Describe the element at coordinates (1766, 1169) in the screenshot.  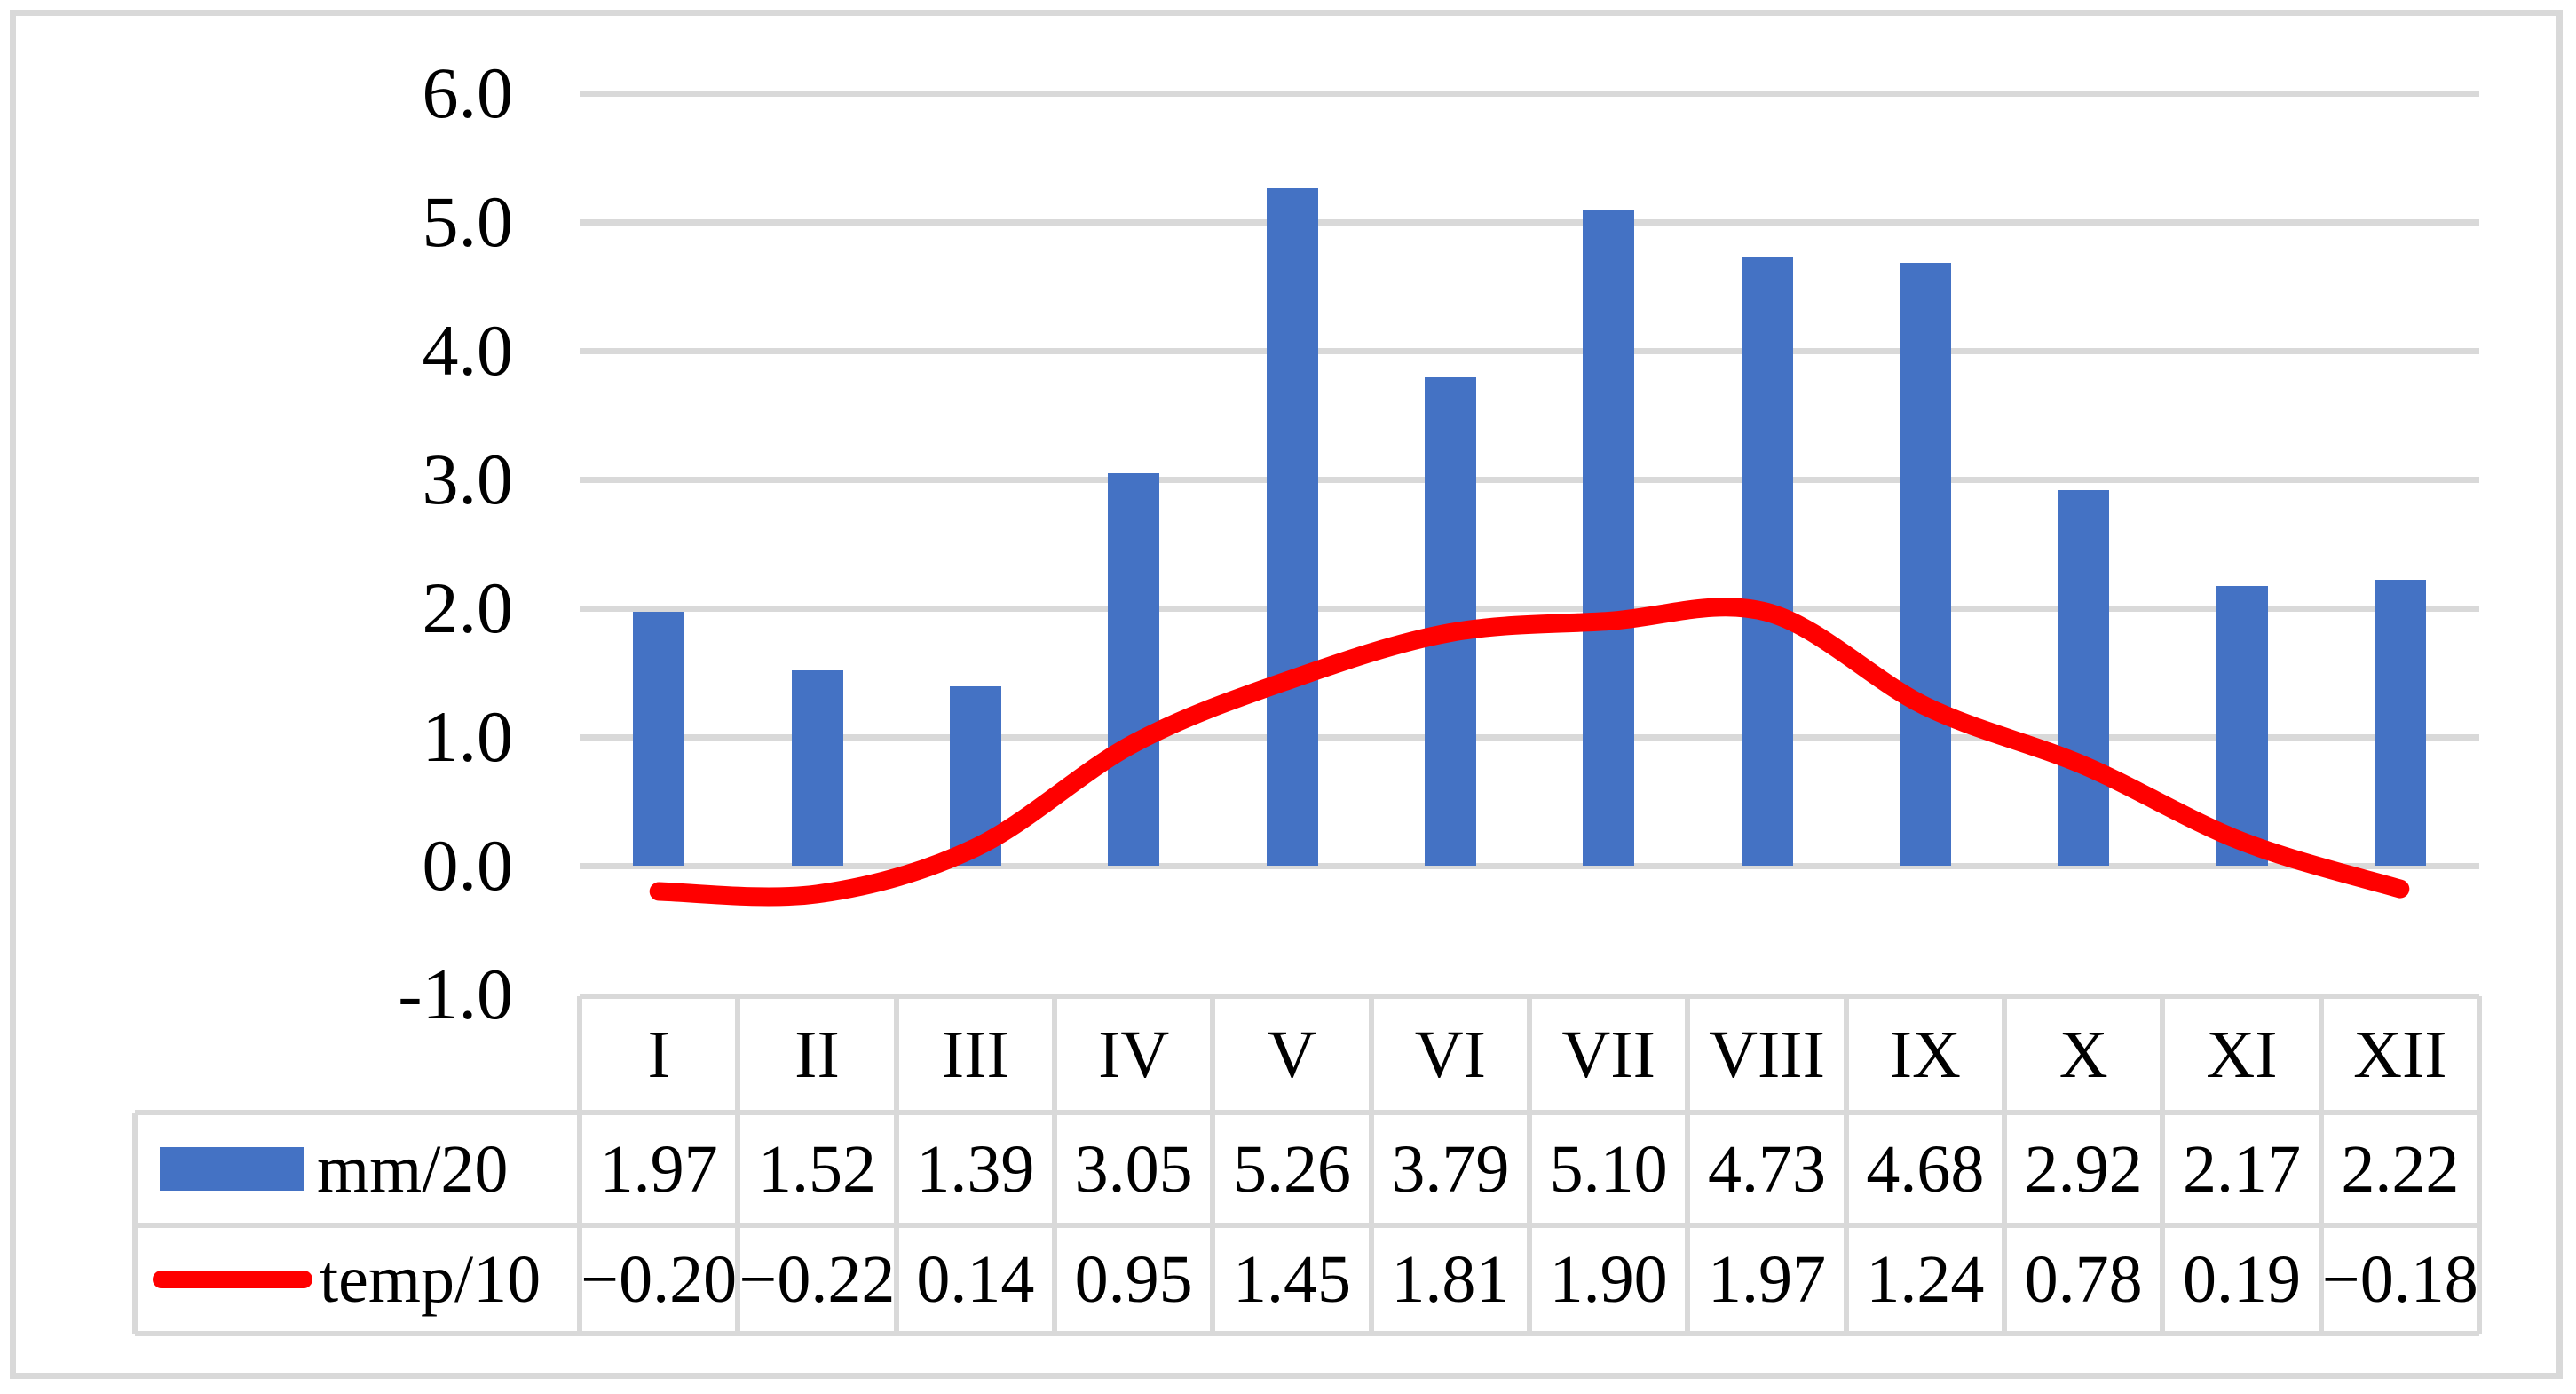
I see `mm-value-cell: 4.73` at that location.